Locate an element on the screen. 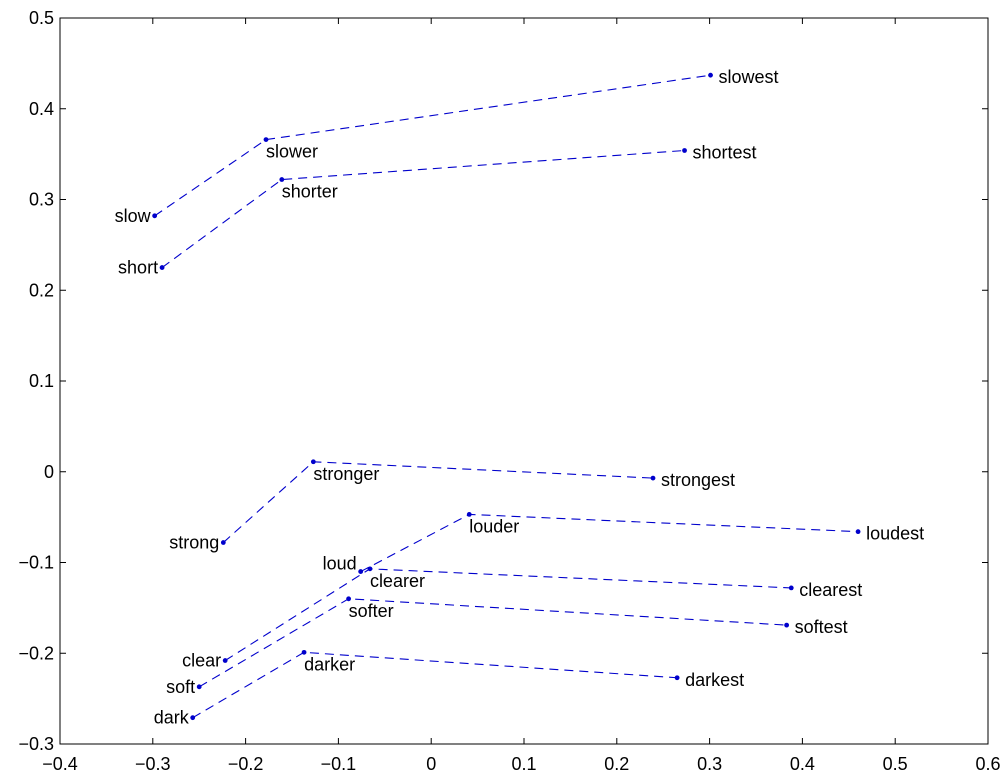 The width and height of the screenshot is (1000, 777). x-tick-label: 0.4 is located at coordinates (802, 764).